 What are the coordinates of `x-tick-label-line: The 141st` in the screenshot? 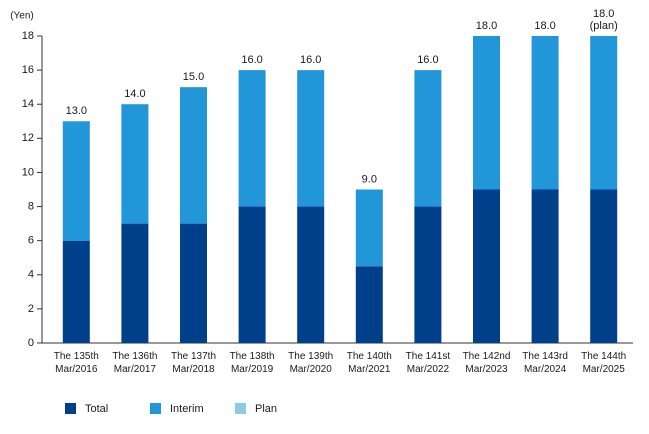 It's located at (428, 356).